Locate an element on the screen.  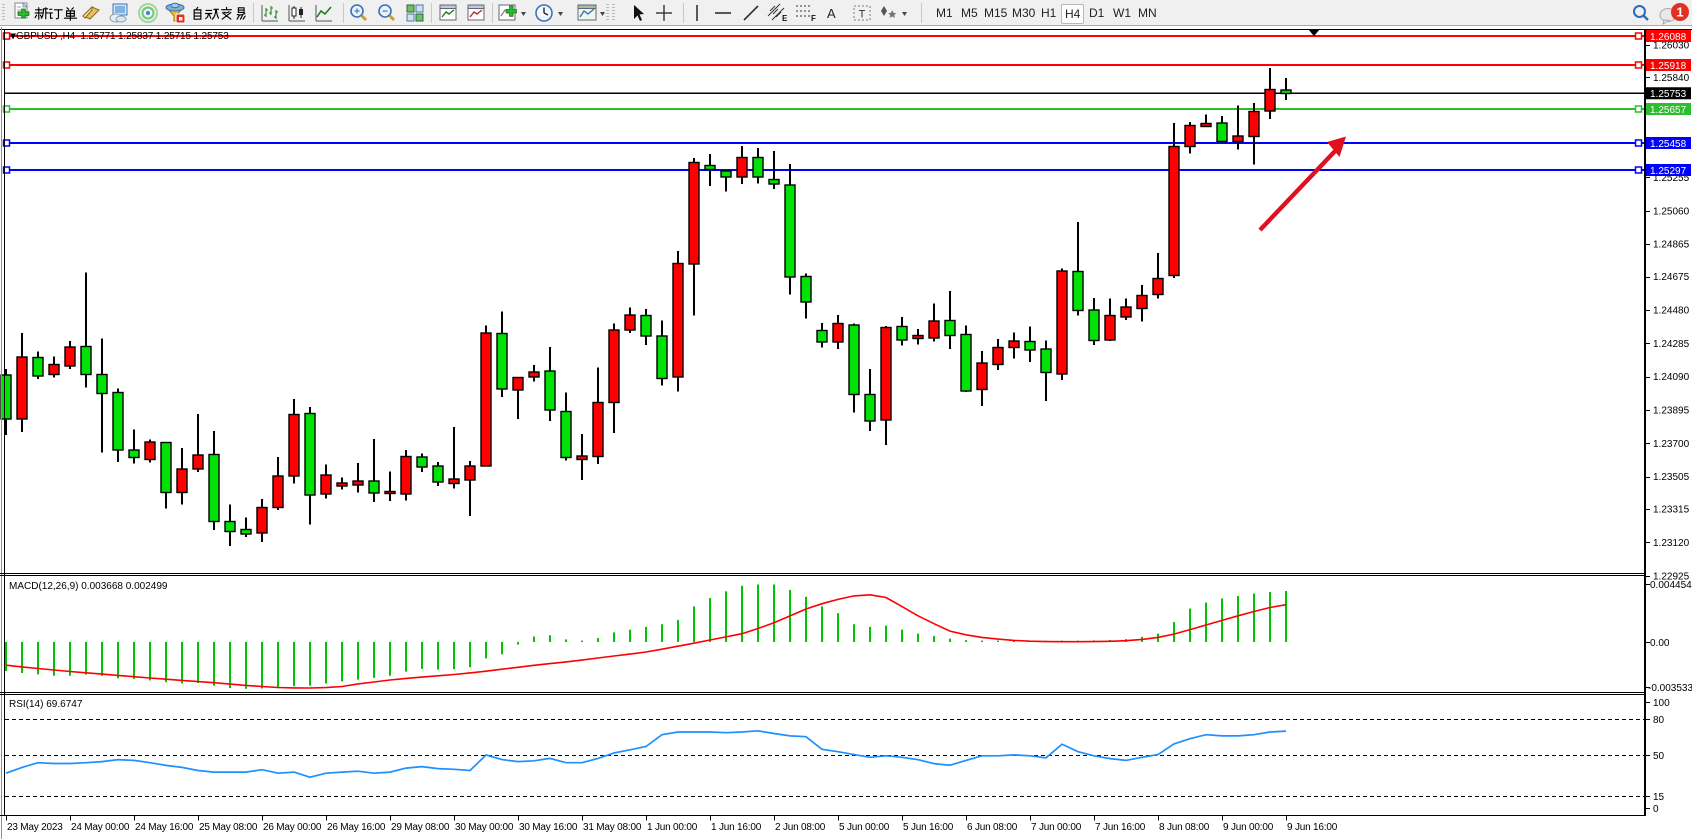
svg-text: 24 May 00:00 is located at coordinates (100, 827).